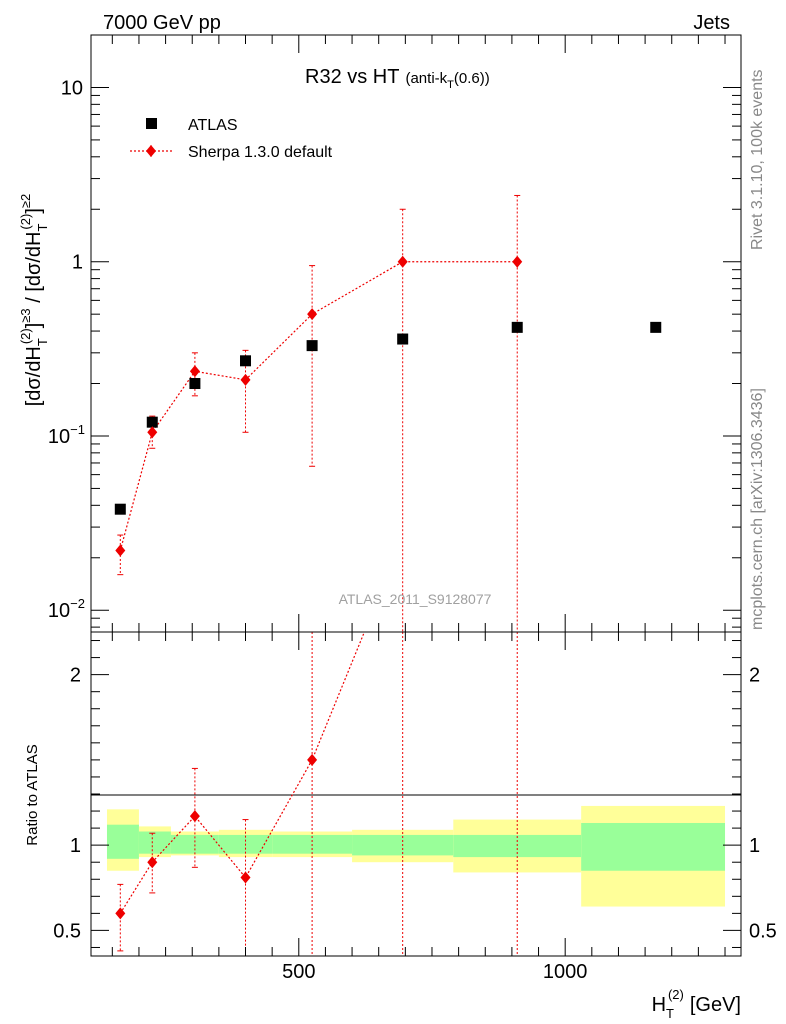  I want to click on y-tick-label: 10⁻¹, so click(66, 435).